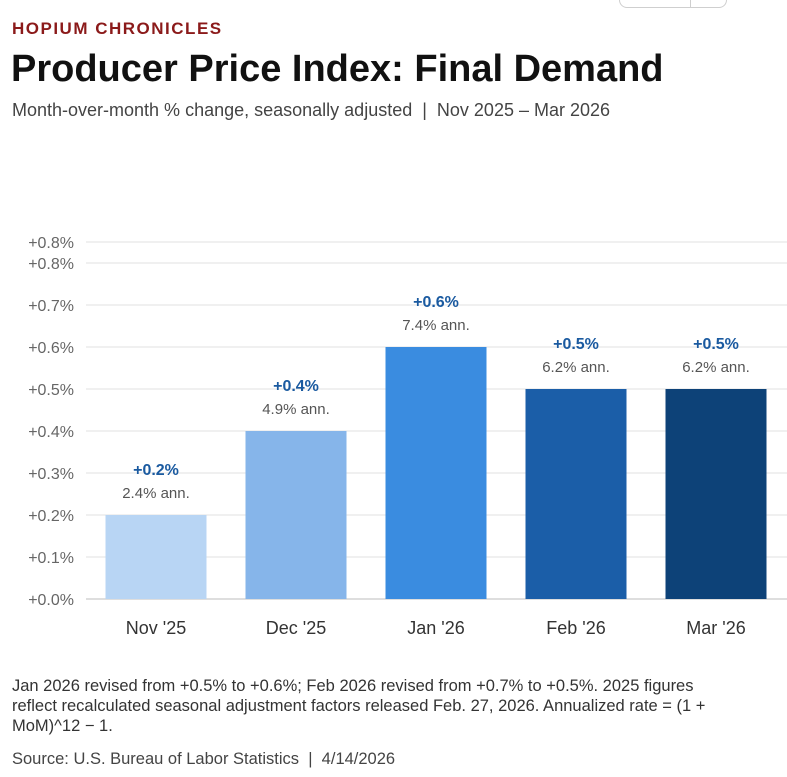  I want to click on x-category-label: Nov '25, so click(156, 628).